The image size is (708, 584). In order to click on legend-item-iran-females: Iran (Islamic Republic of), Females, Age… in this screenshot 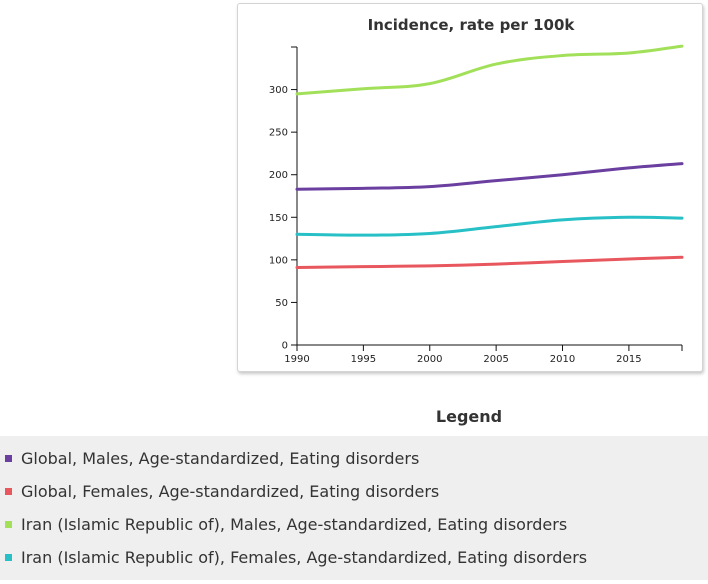, I will do `click(296, 557)`.